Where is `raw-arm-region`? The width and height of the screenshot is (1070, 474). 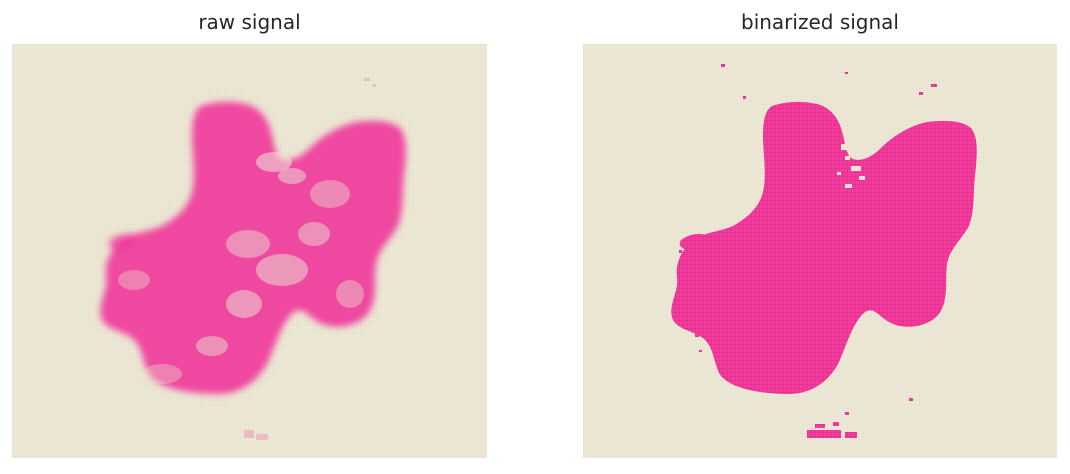 raw-arm-region is located at coordinates (122, 241).